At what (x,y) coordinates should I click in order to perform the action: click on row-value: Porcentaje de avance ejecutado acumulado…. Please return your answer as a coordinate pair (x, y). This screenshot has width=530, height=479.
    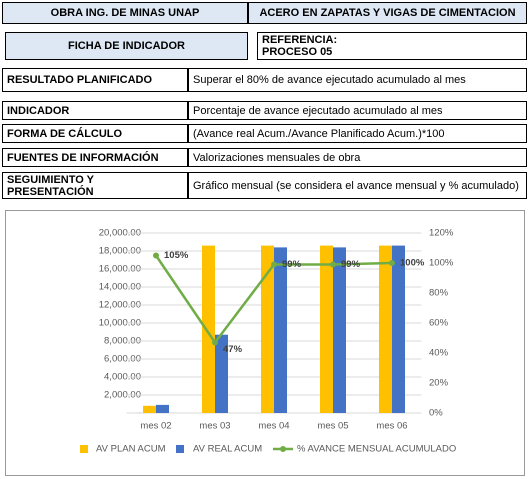
    Looking at the image, I should click on (357, 110).